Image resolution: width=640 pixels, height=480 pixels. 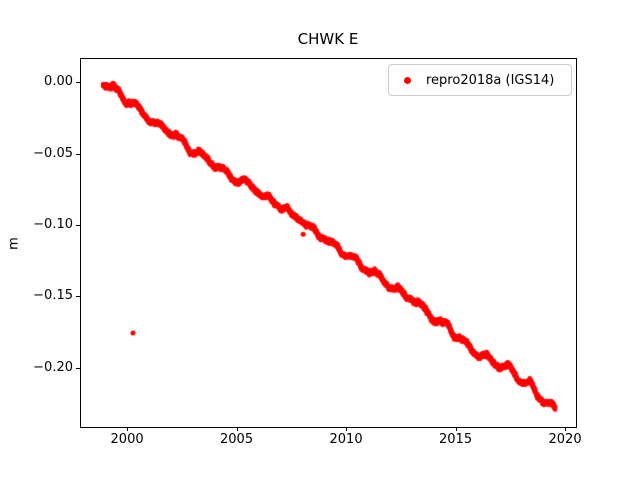 What do you see at coordinates (237, 439) in the screenshot?
I see `x-tick-label: 2005` at bounding box center [237, 439].